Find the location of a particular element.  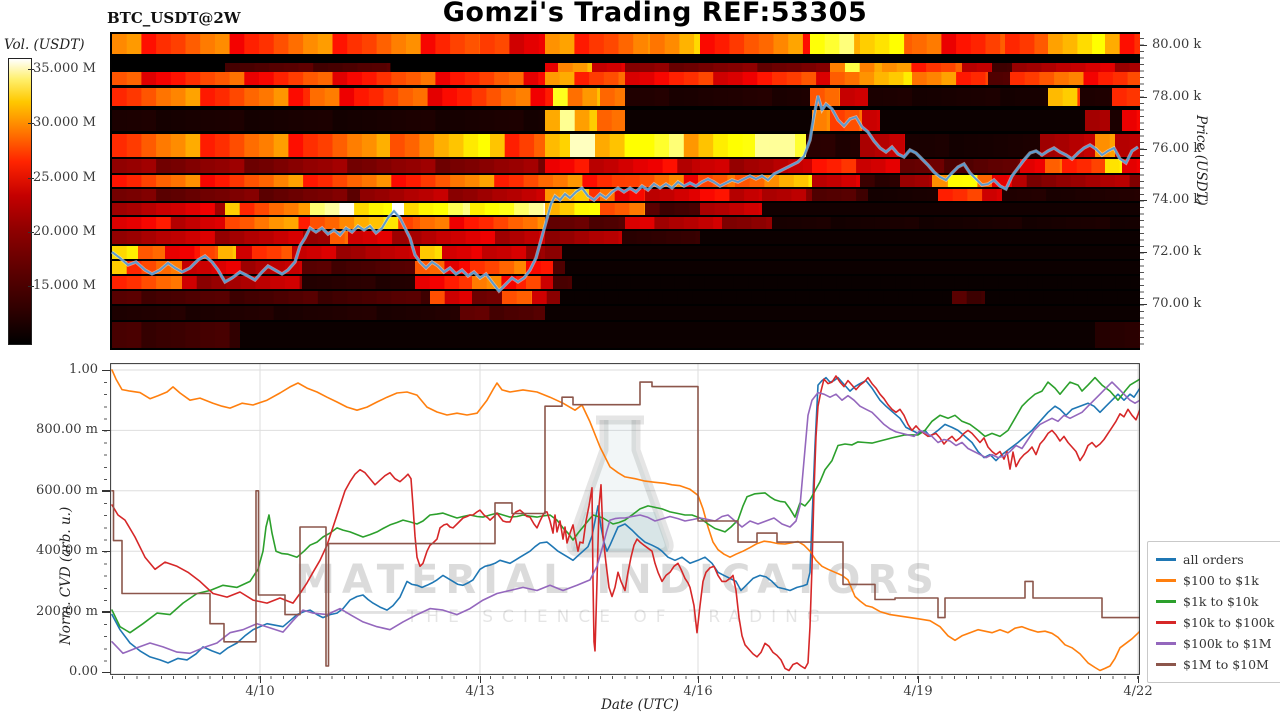

legend-item: $1M to $10M is located at coordinates (1218, 664).